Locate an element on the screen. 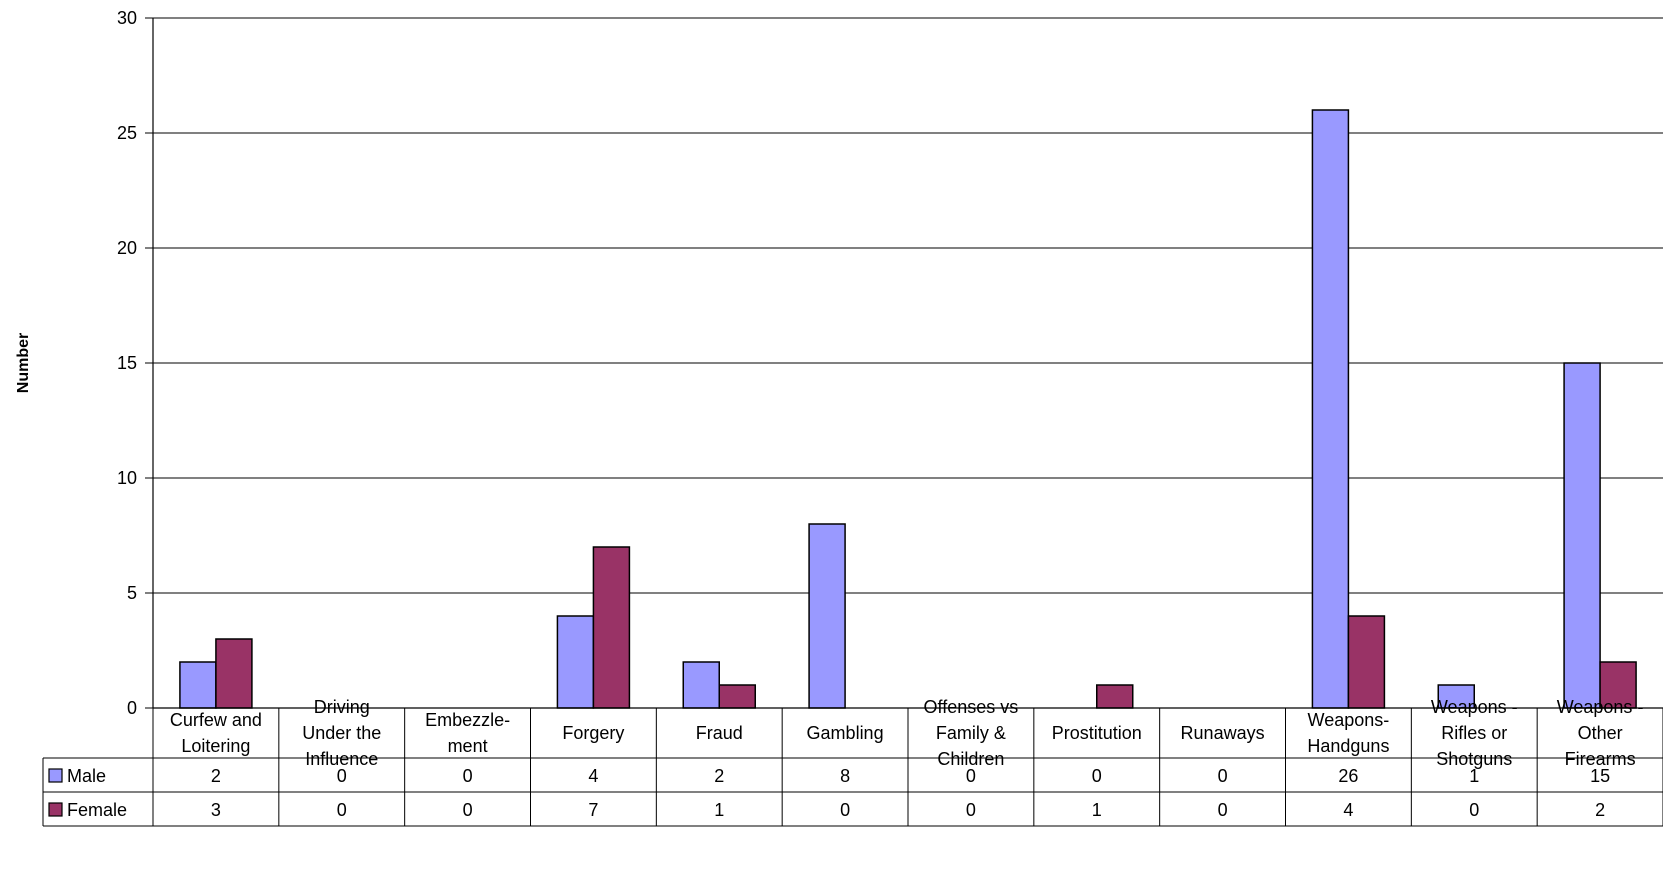  table-value-female: 3 is located at coordinates (216, 810).